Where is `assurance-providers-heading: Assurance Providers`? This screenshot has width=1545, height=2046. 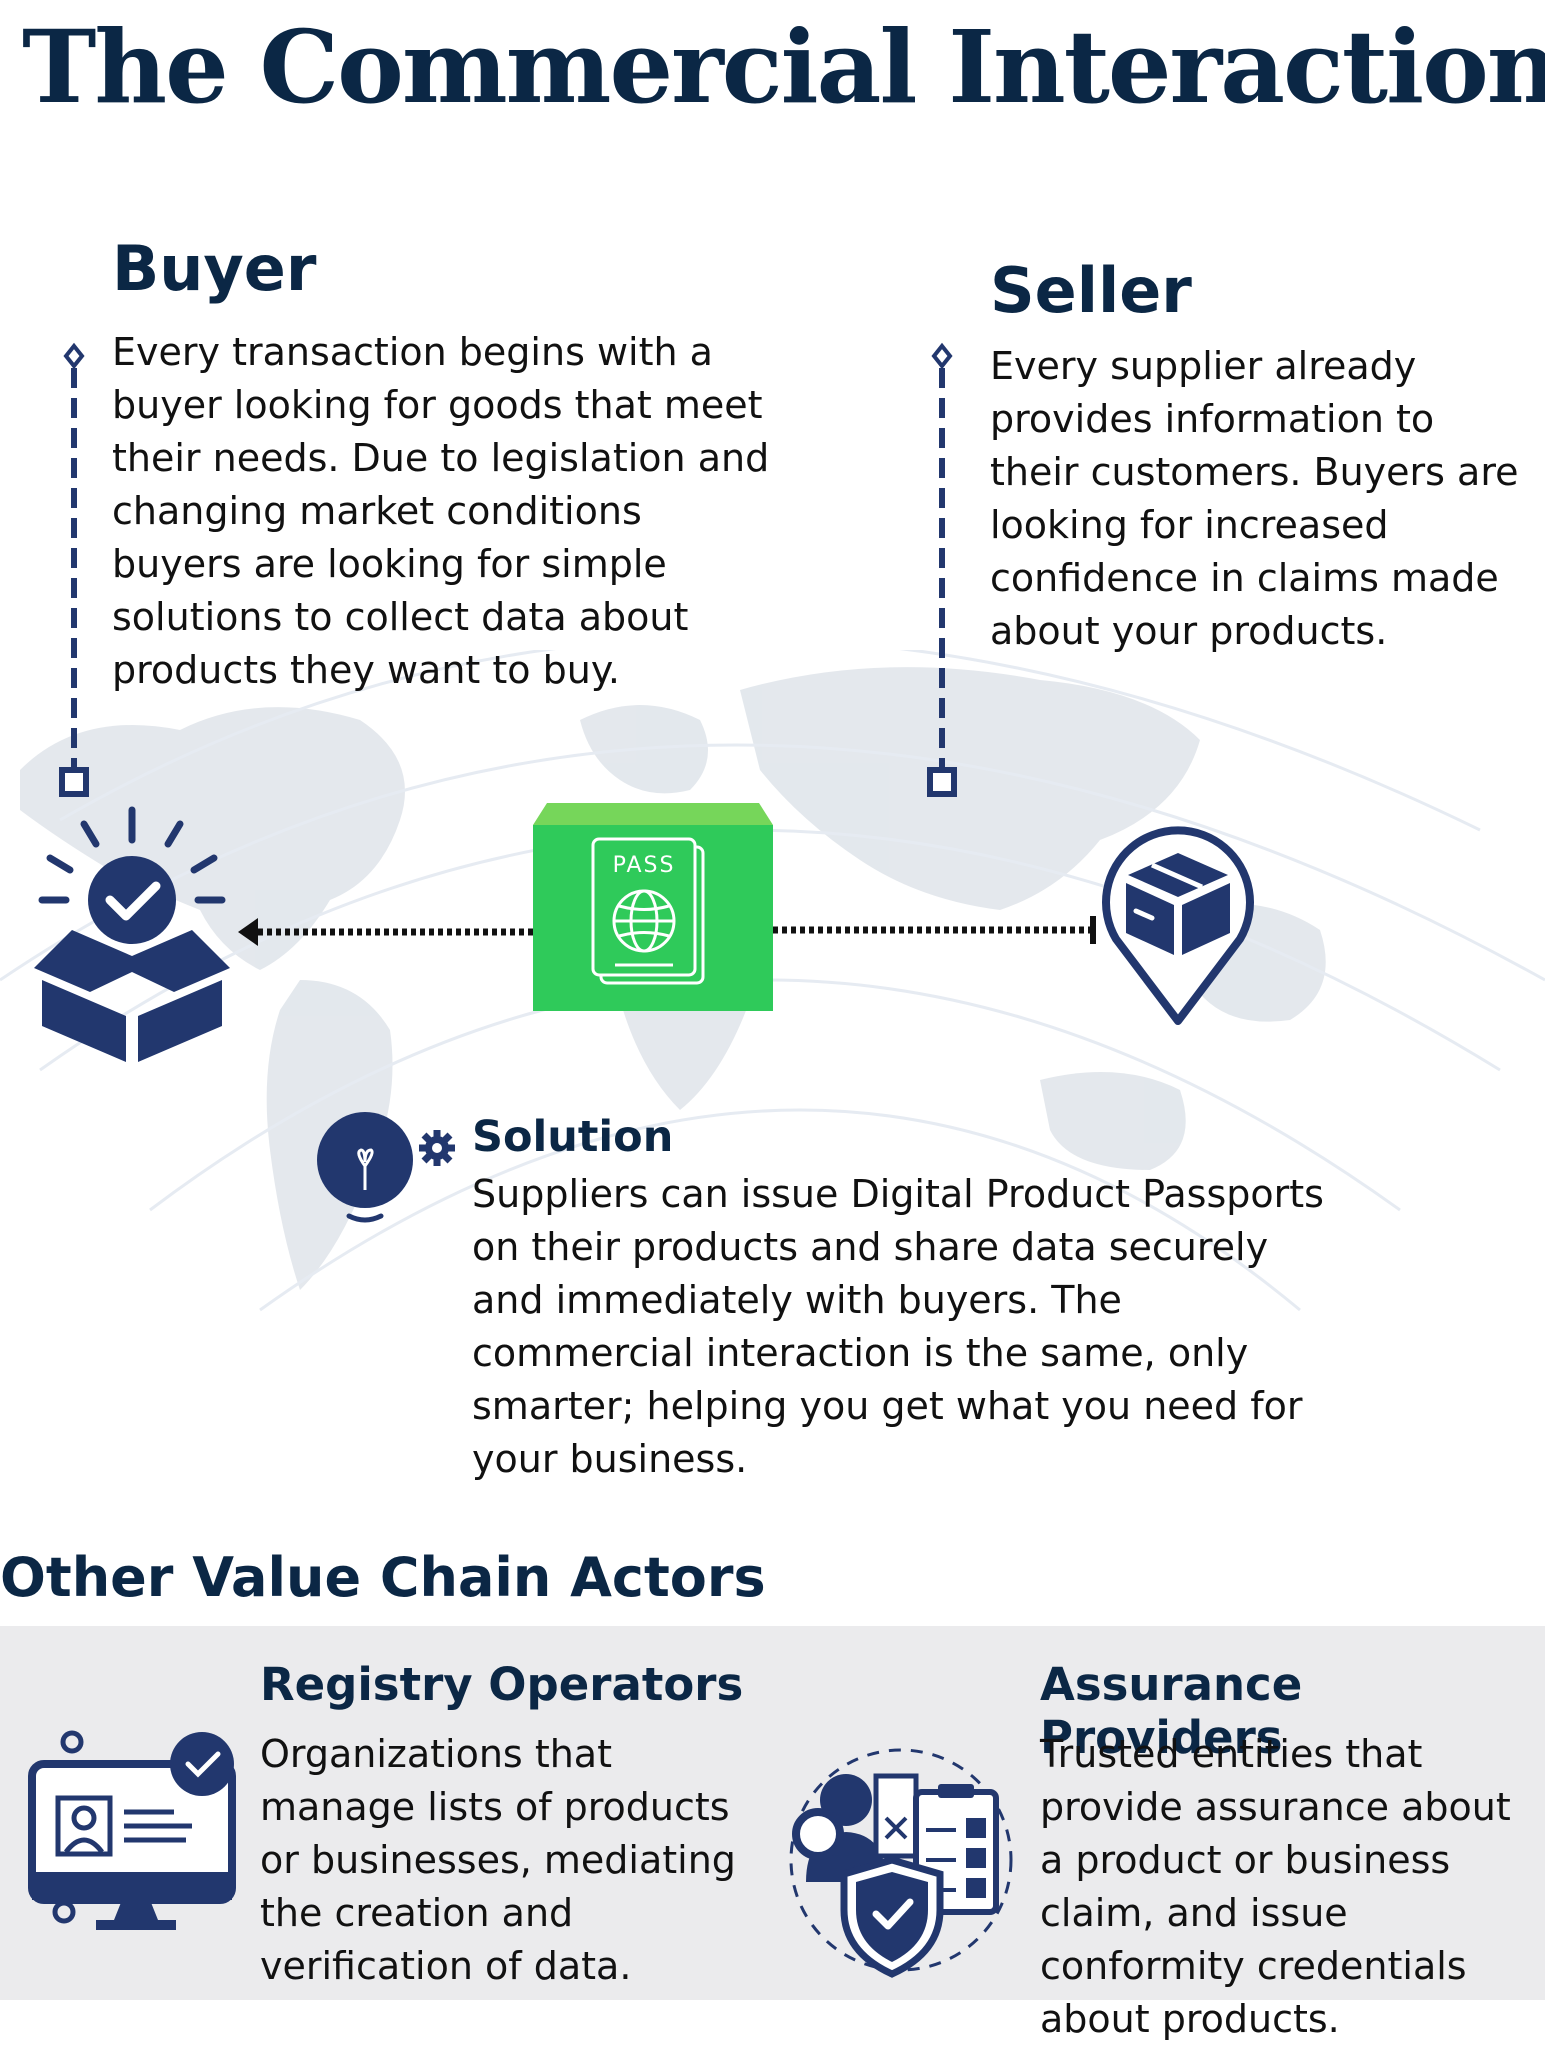 assurance-providers-heading: Assurance Providers is located at coordinates (1171, 1711).